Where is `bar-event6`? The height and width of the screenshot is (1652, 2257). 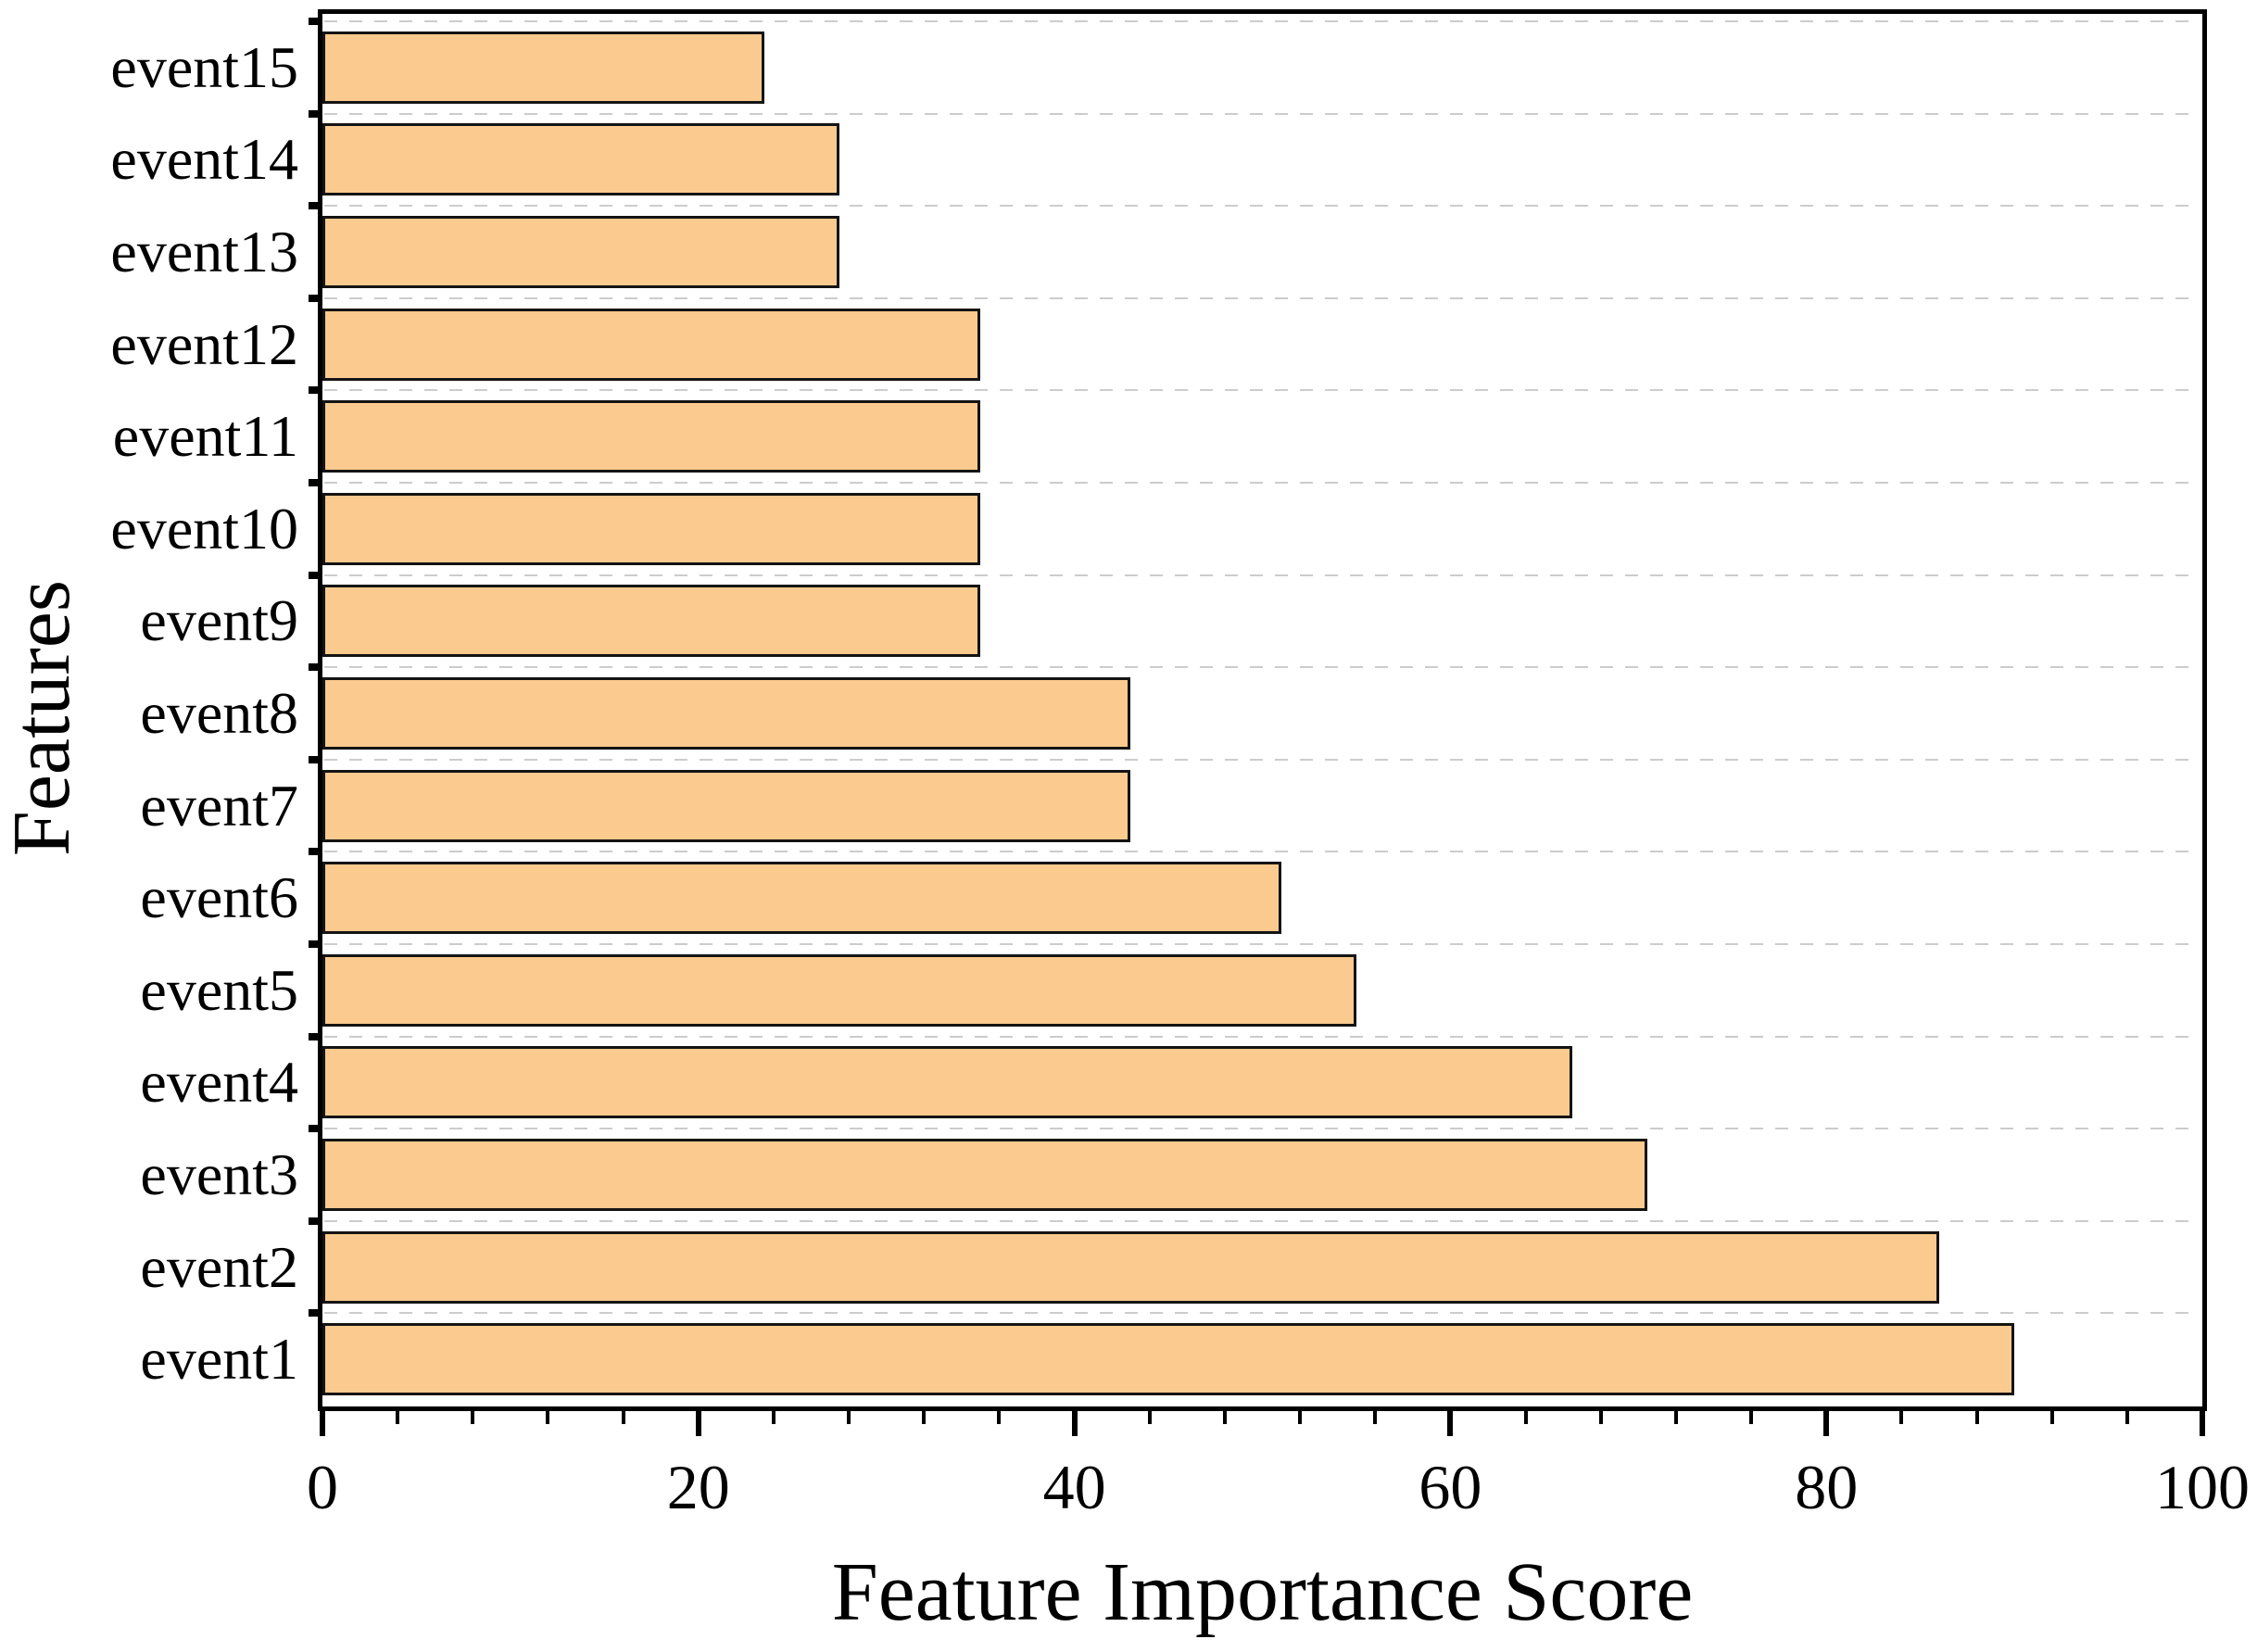
bar-event6 is located at coordinates (801, 899).